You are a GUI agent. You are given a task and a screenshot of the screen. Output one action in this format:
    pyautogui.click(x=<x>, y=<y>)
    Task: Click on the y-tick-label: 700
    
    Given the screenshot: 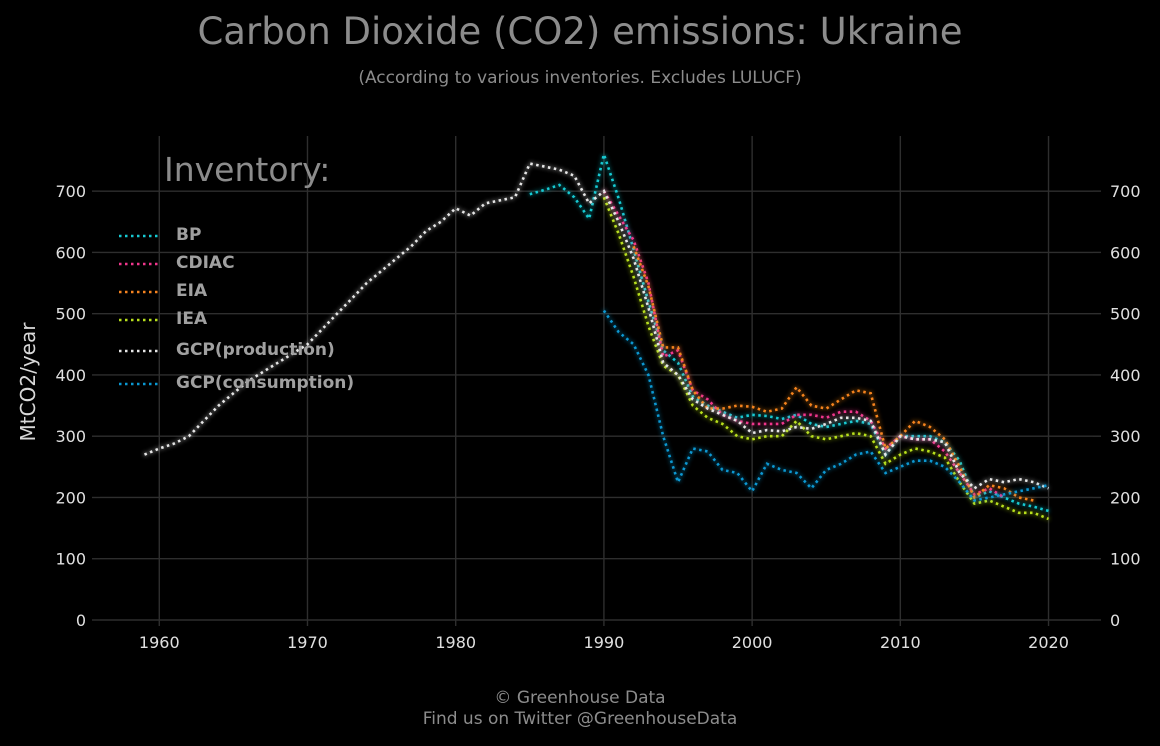 What is the action you would take?
    pyautogui.click(x=70, y=191)
    